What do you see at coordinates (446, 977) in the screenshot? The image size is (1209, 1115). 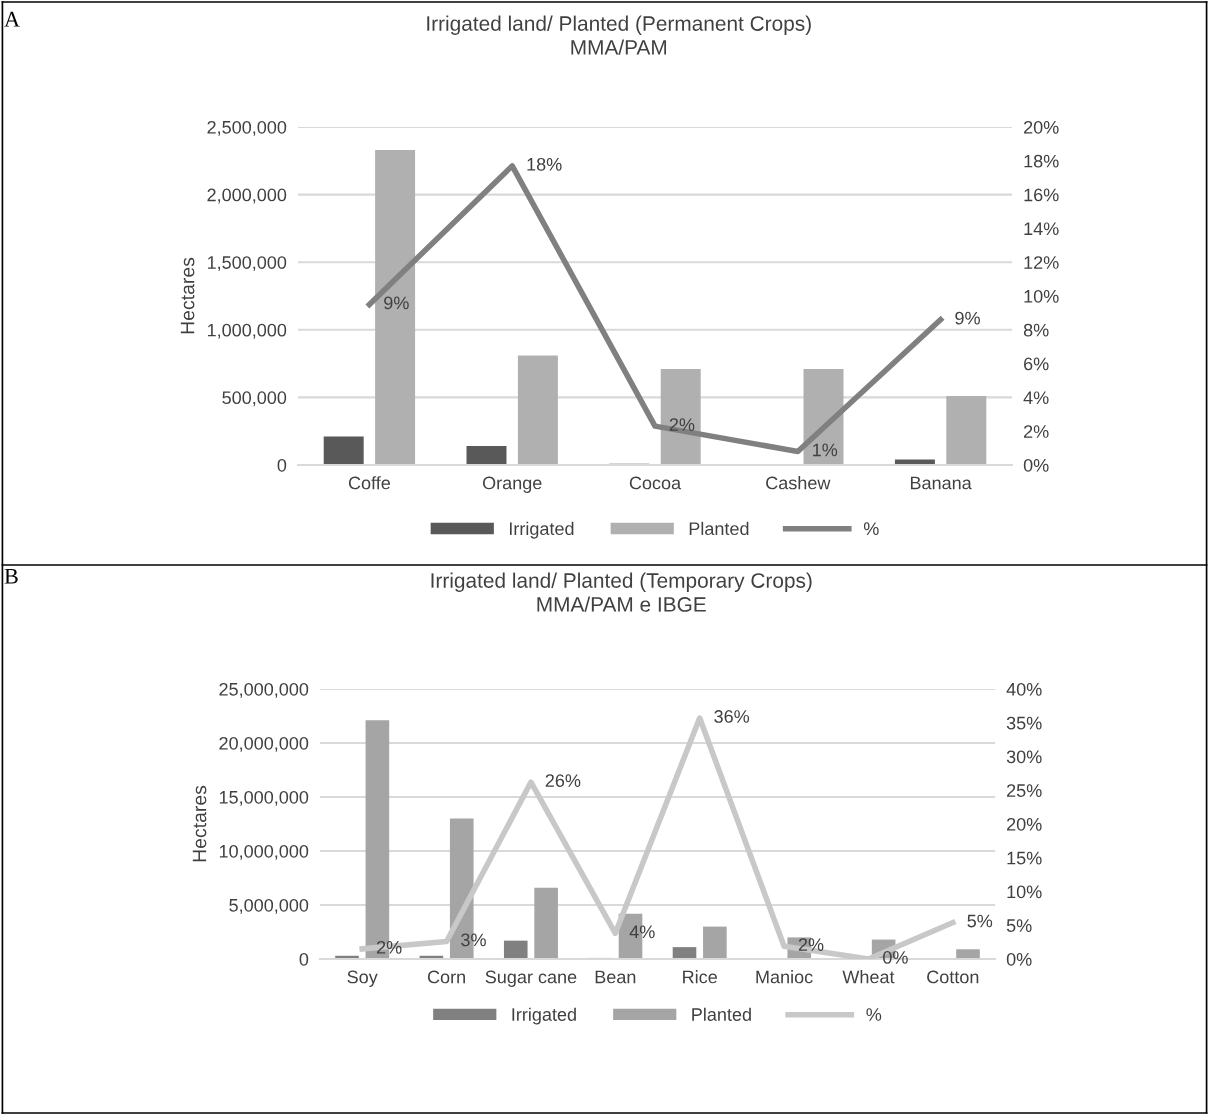 I see `x-tick-label: Corn` at bounding box center [446, 977].